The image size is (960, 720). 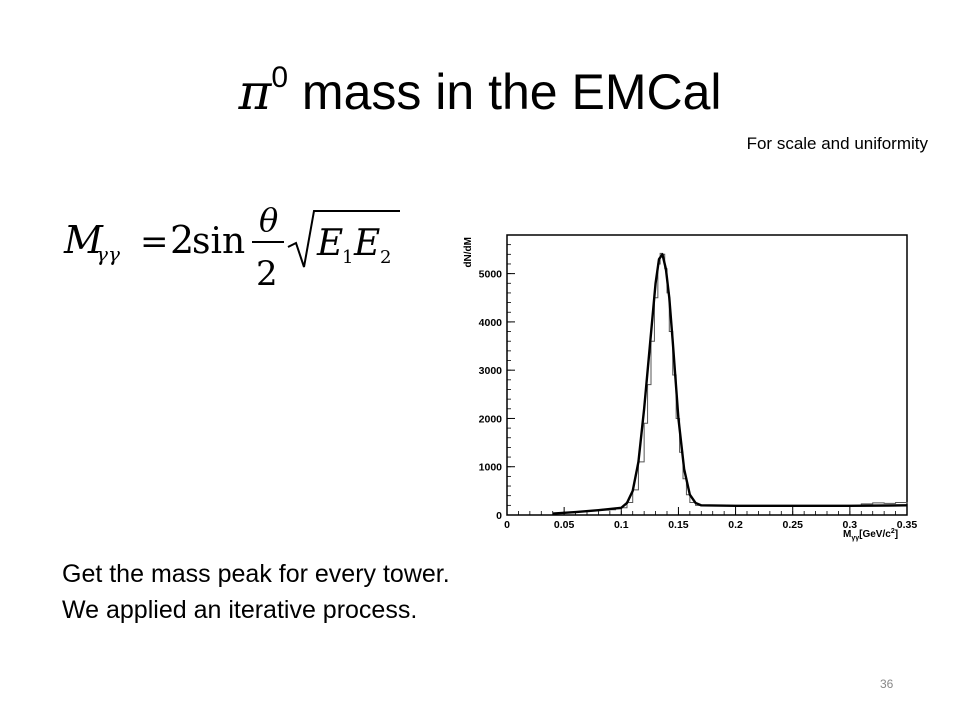 What do you see at coordinates (564, 525) in the screenshot?
I see `x-tick-label: 0.05` at bounding box center [564, 525].